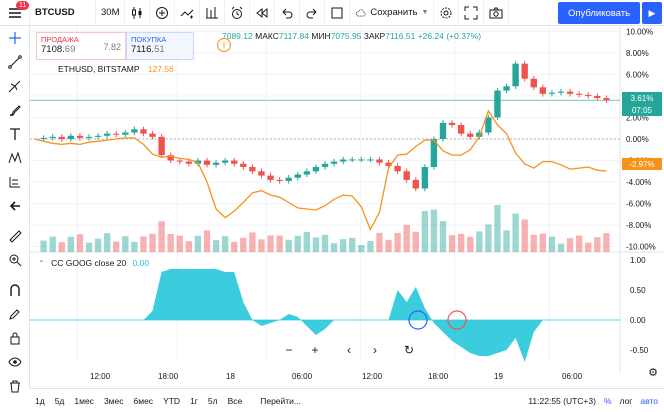  What do you see at coordinates (652, 13) in the screenshot?
I see `publish-dropdown-button: ▶` at bounding box center [652, 13].